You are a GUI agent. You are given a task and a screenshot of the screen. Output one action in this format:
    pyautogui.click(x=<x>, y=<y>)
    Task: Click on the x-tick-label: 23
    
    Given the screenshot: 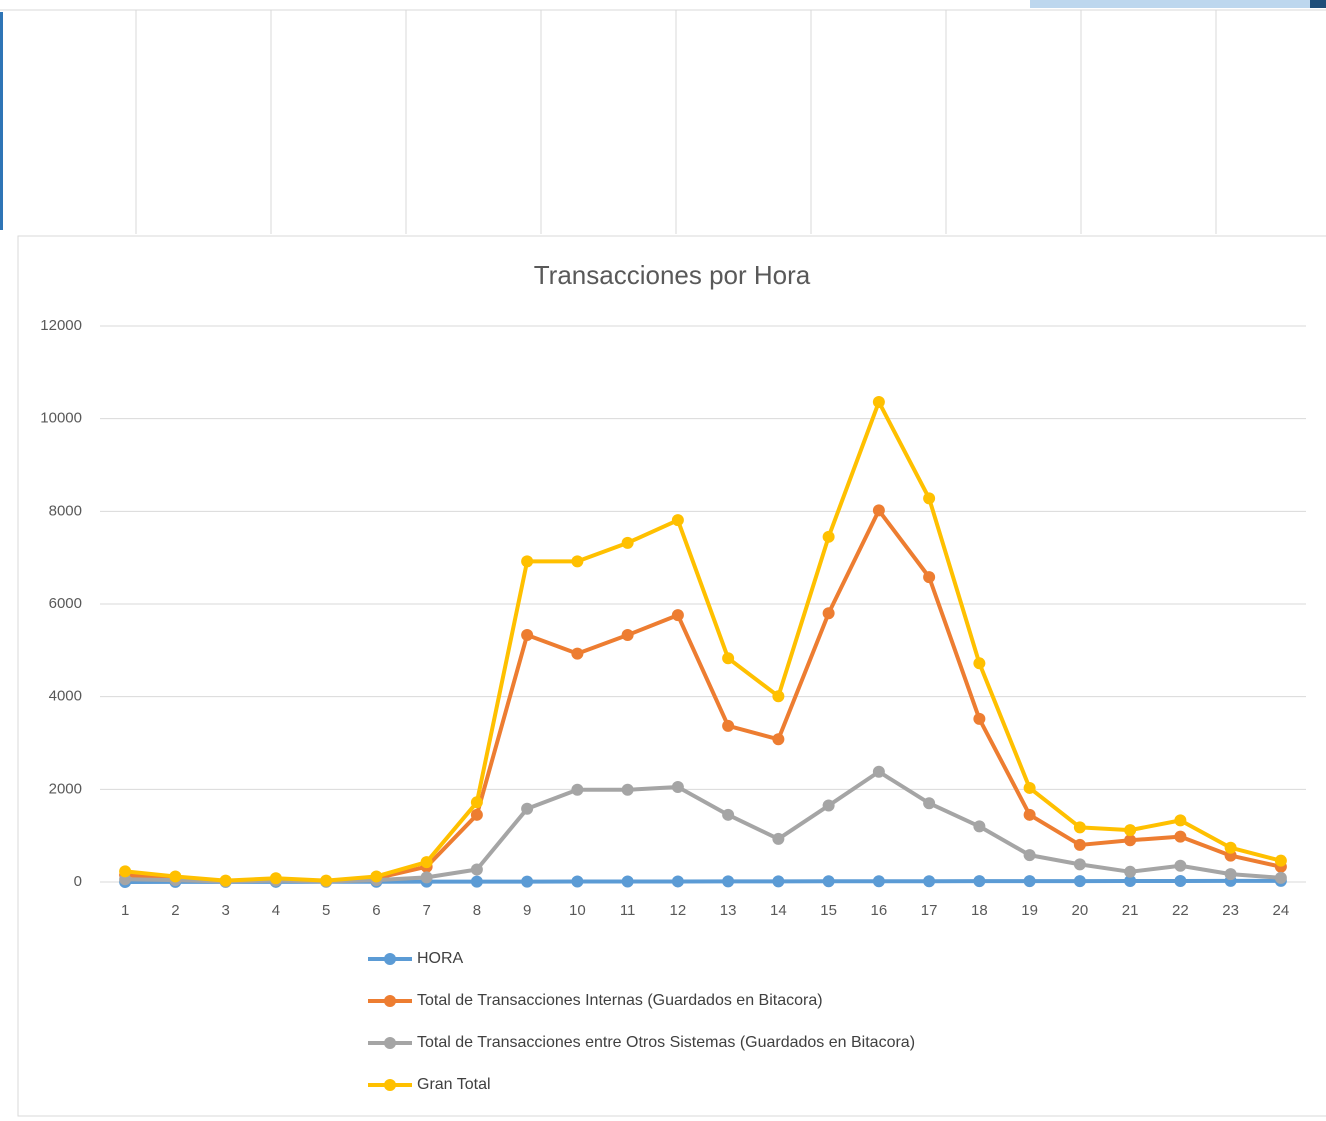 What is the action you would take?
    pyautogui.click(x=1230, y=910)
    